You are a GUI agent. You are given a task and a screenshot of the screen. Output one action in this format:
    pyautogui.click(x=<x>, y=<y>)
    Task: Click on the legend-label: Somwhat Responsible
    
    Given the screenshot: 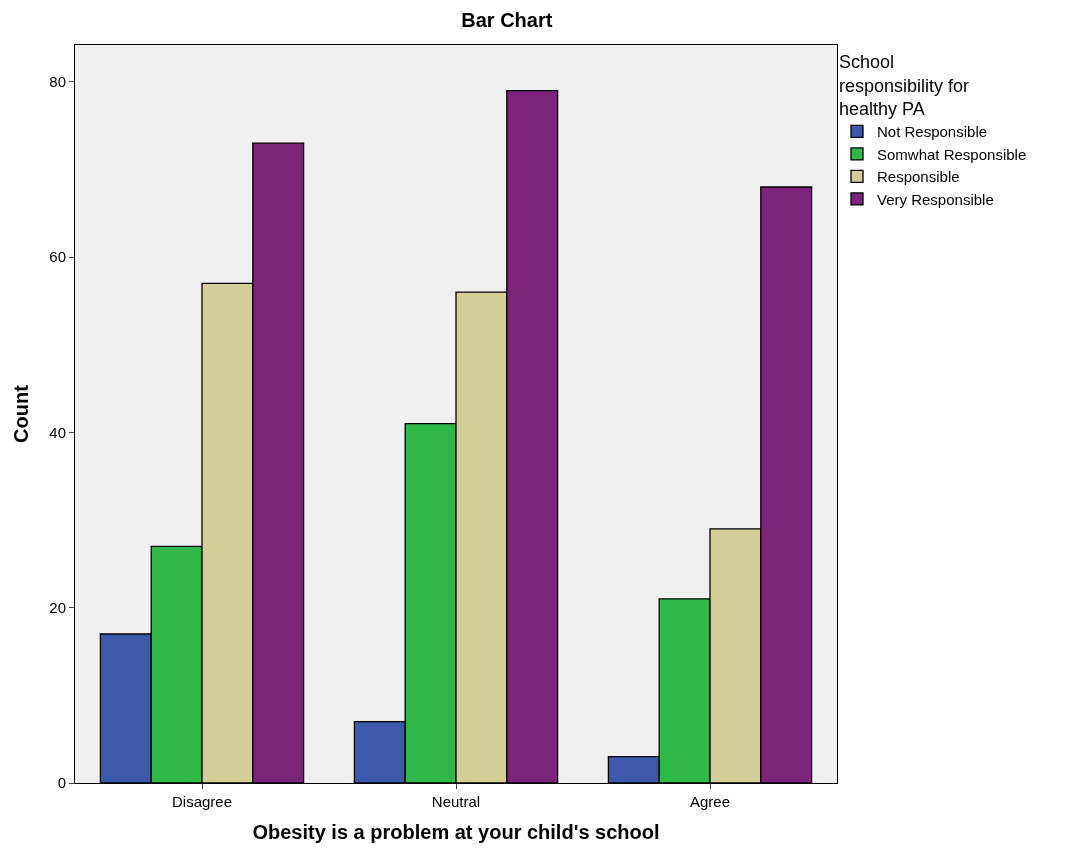 What is the action you would take?
    pyautogui.click(x=952, y=154)
    